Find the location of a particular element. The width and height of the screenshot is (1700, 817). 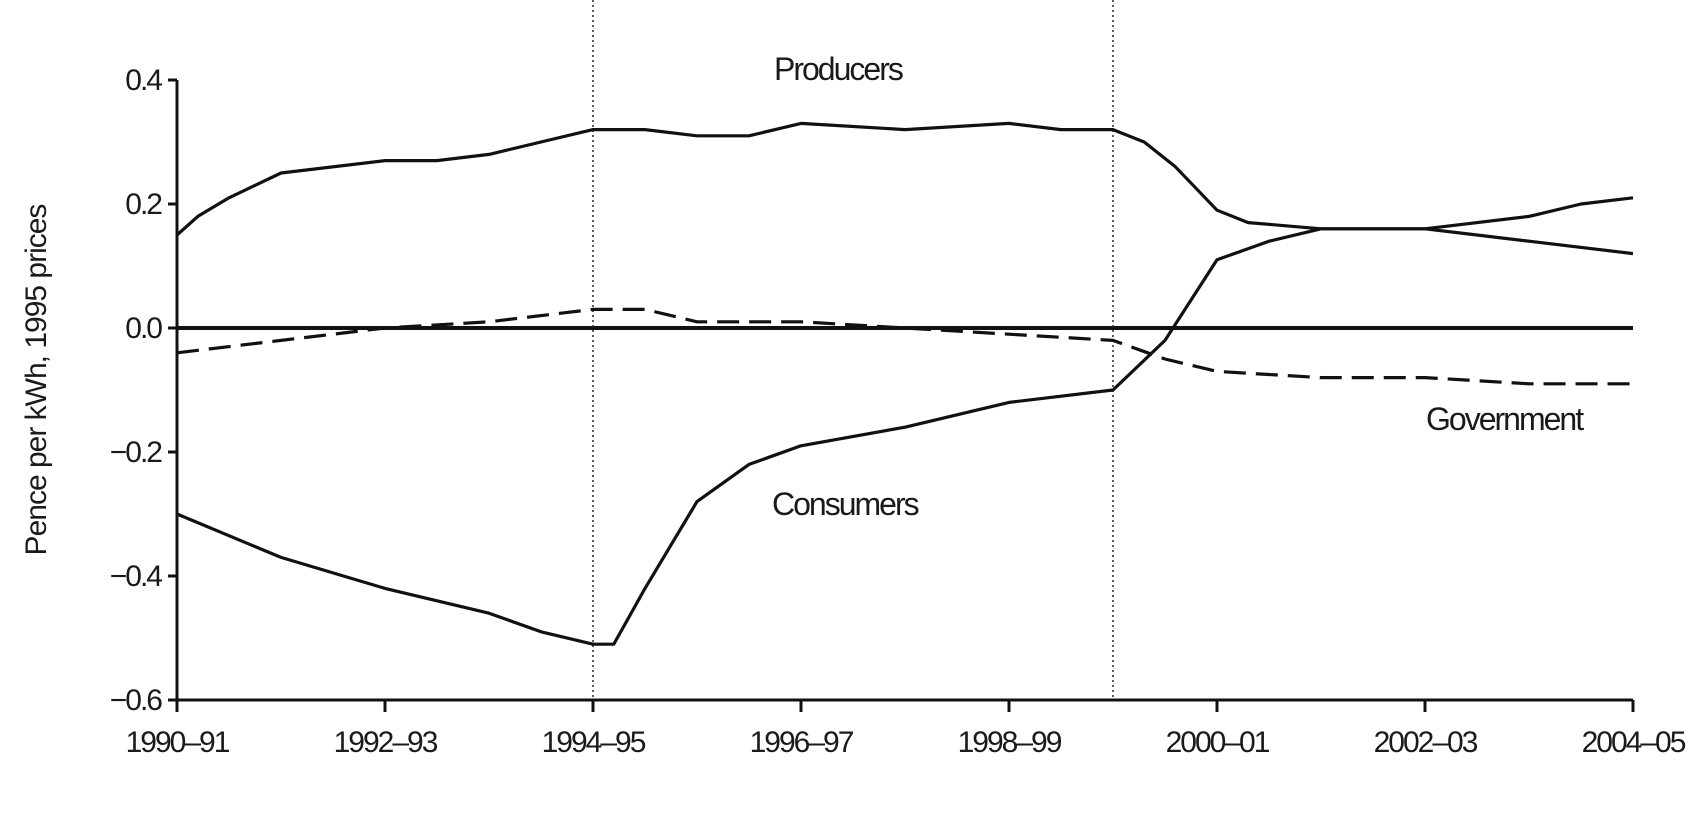

y-tick-label: −0.2 is located at coordinates (136, 452).